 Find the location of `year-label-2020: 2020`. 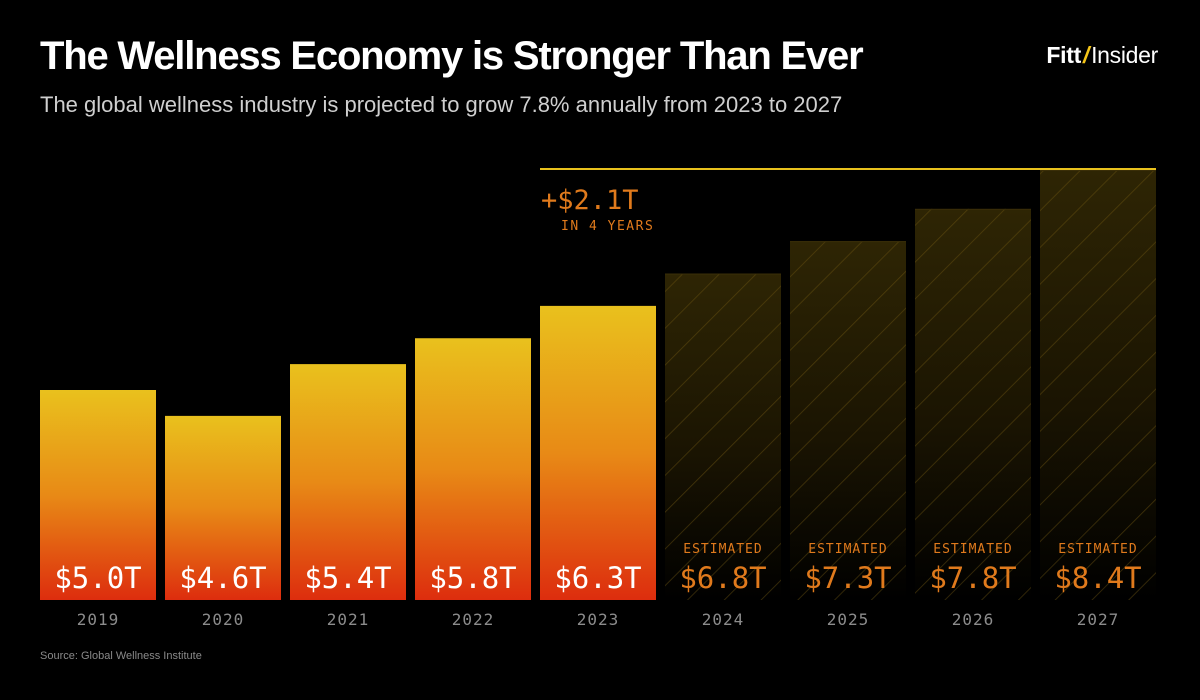

year-label-2020: 2020 is located at coordinates (223, 619).